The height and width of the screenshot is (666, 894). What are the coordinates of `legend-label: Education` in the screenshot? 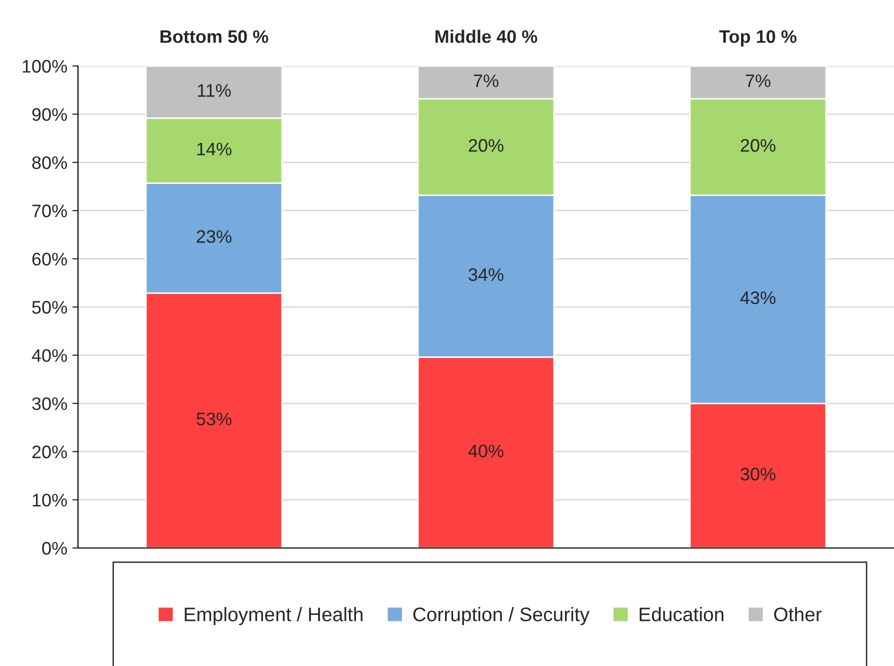 It's located at (682, 614).